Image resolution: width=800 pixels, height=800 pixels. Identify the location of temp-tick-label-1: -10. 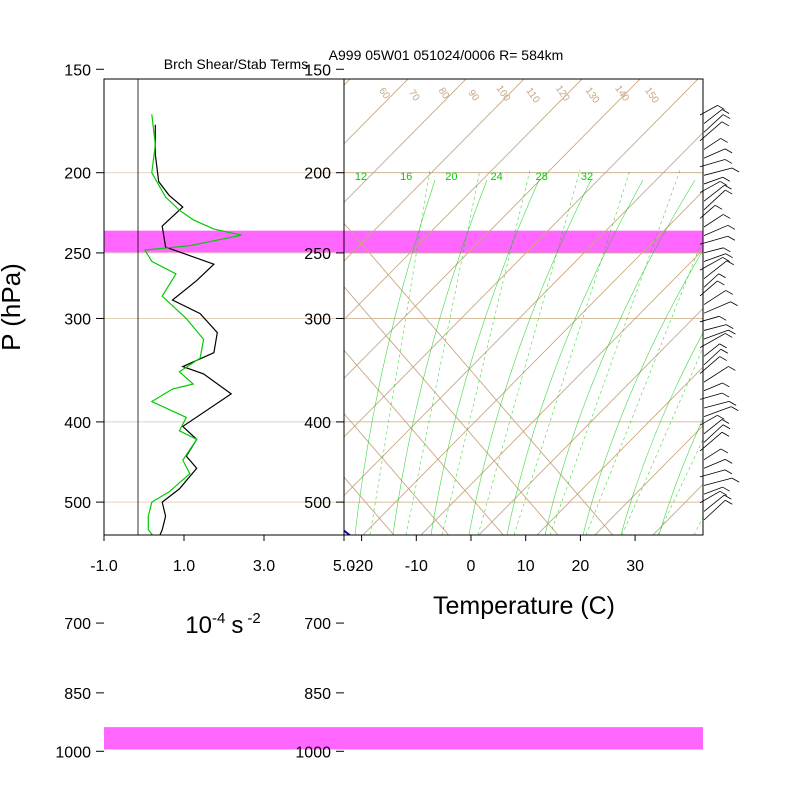
(416, 566).